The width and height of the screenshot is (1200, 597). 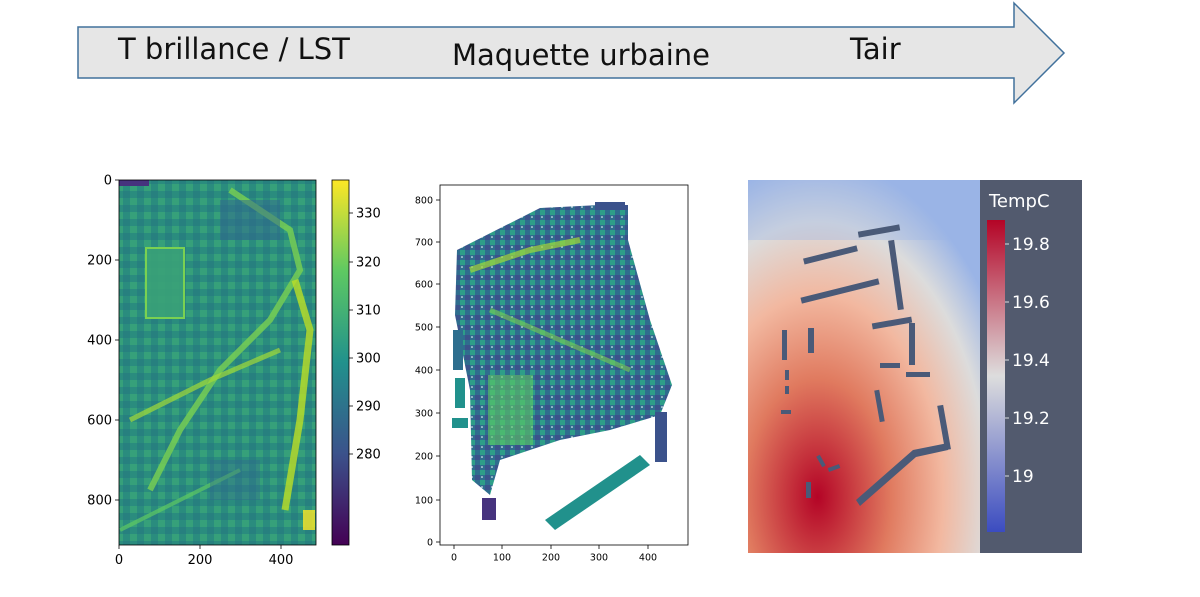 I want to click on lst-y-axis: 0 200 400 600 800, so click(x=103, y=341).